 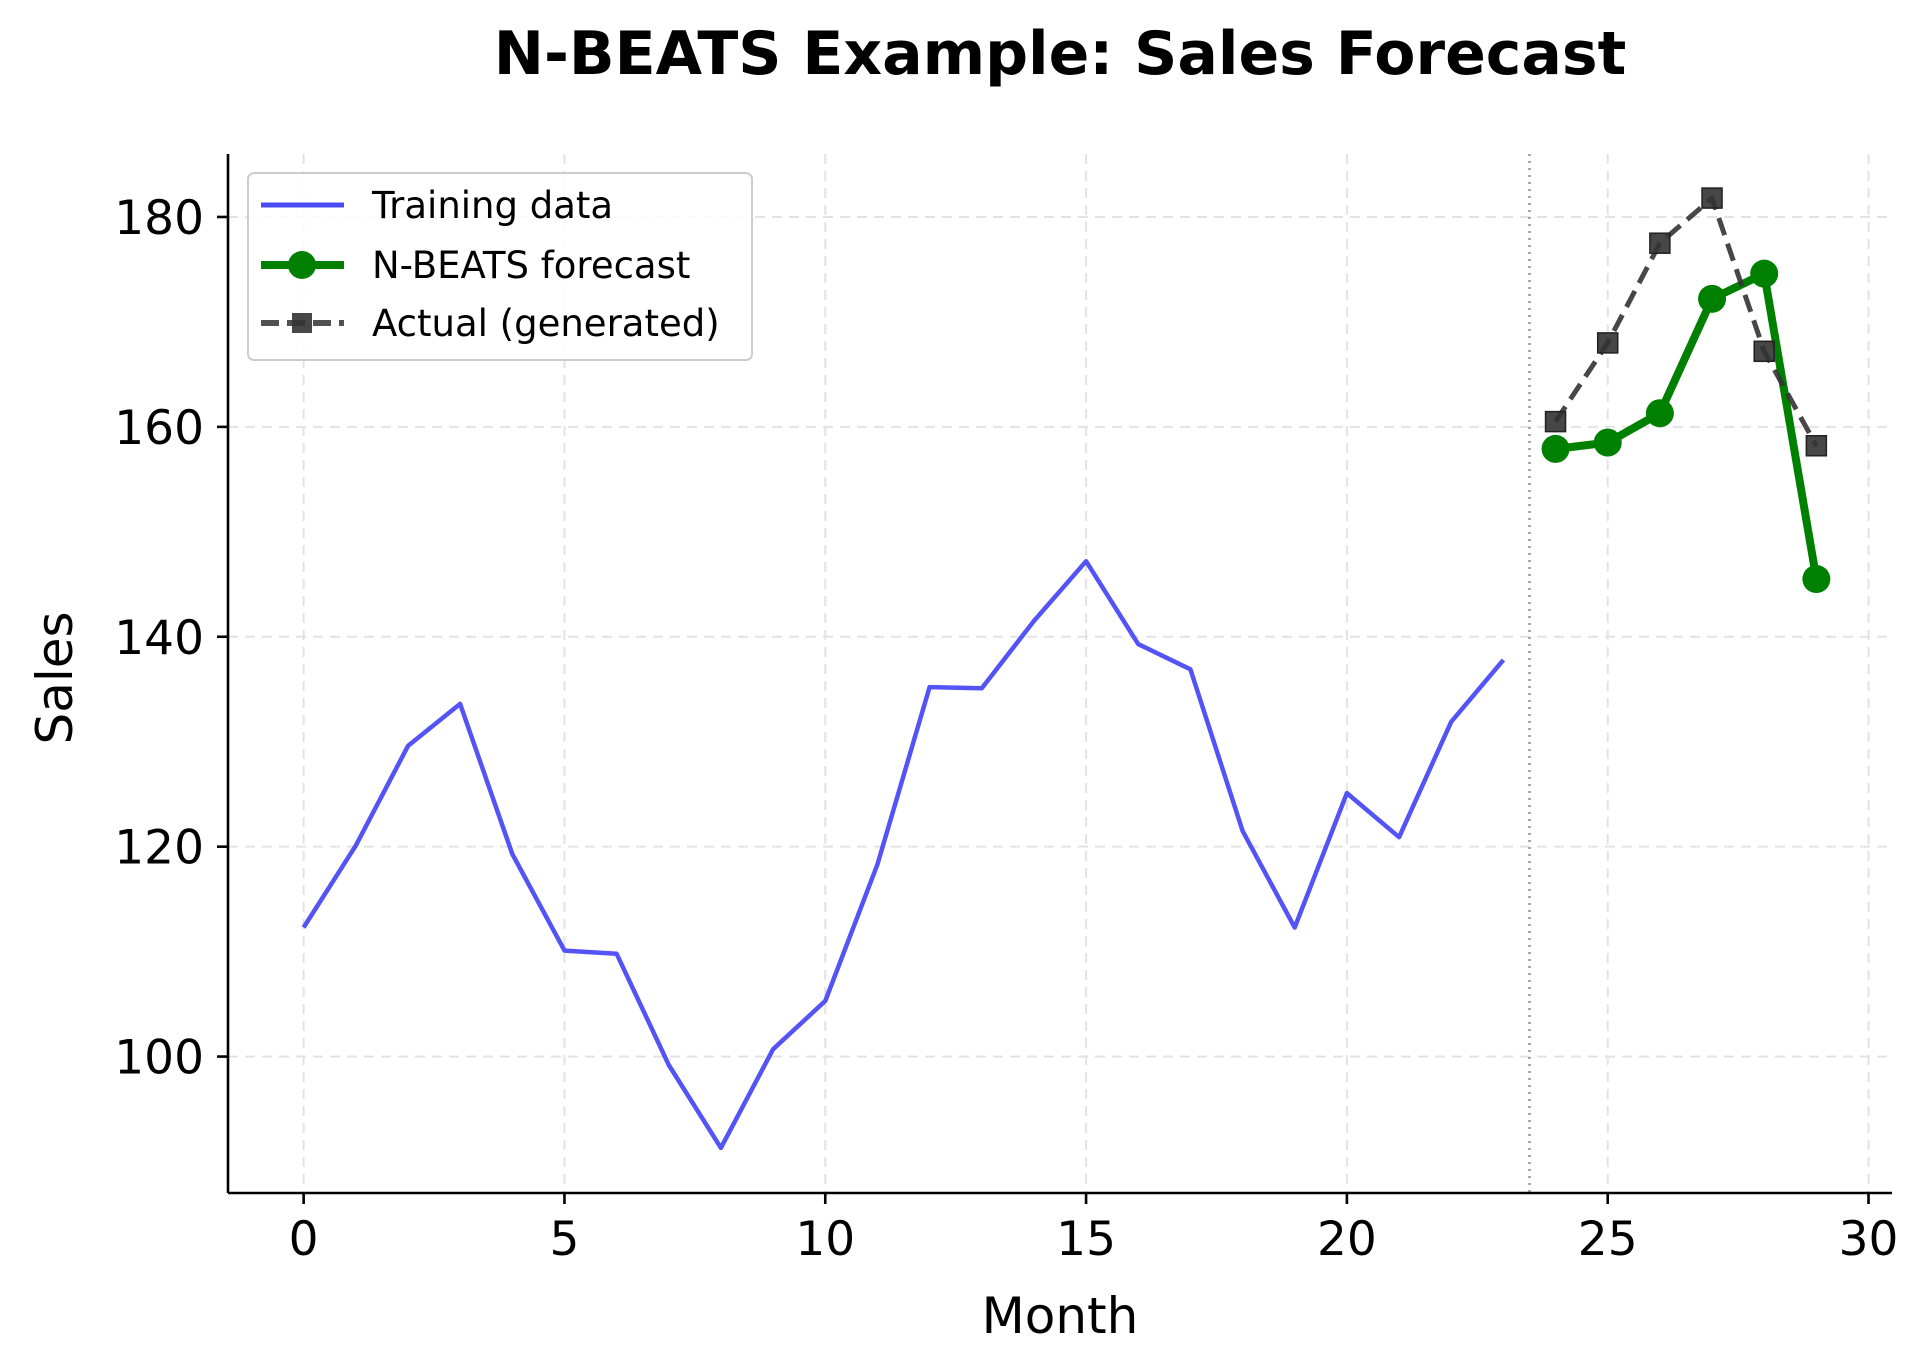 What do you see at coordinates (1086, 1239) in the screenshot?
I see `x-tick-label-15: 15` at bounding box center [1086, 1239].